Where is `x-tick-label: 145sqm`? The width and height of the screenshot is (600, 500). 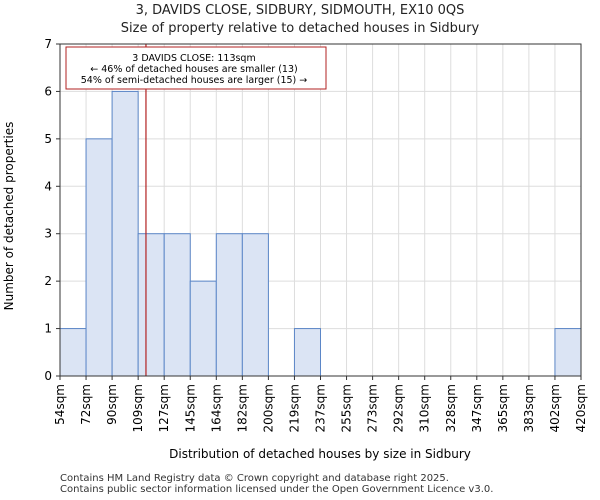
x-tick-label: 145sqm is located at coordinates (190, 408).